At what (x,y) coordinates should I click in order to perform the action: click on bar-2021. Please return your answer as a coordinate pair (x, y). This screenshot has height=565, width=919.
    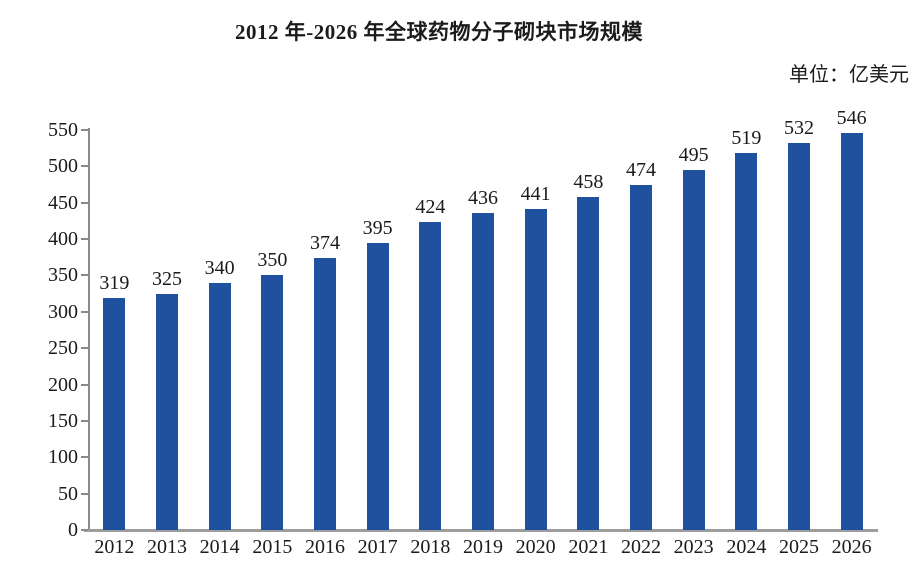
    Looking at the image, I should click on (588, 363).